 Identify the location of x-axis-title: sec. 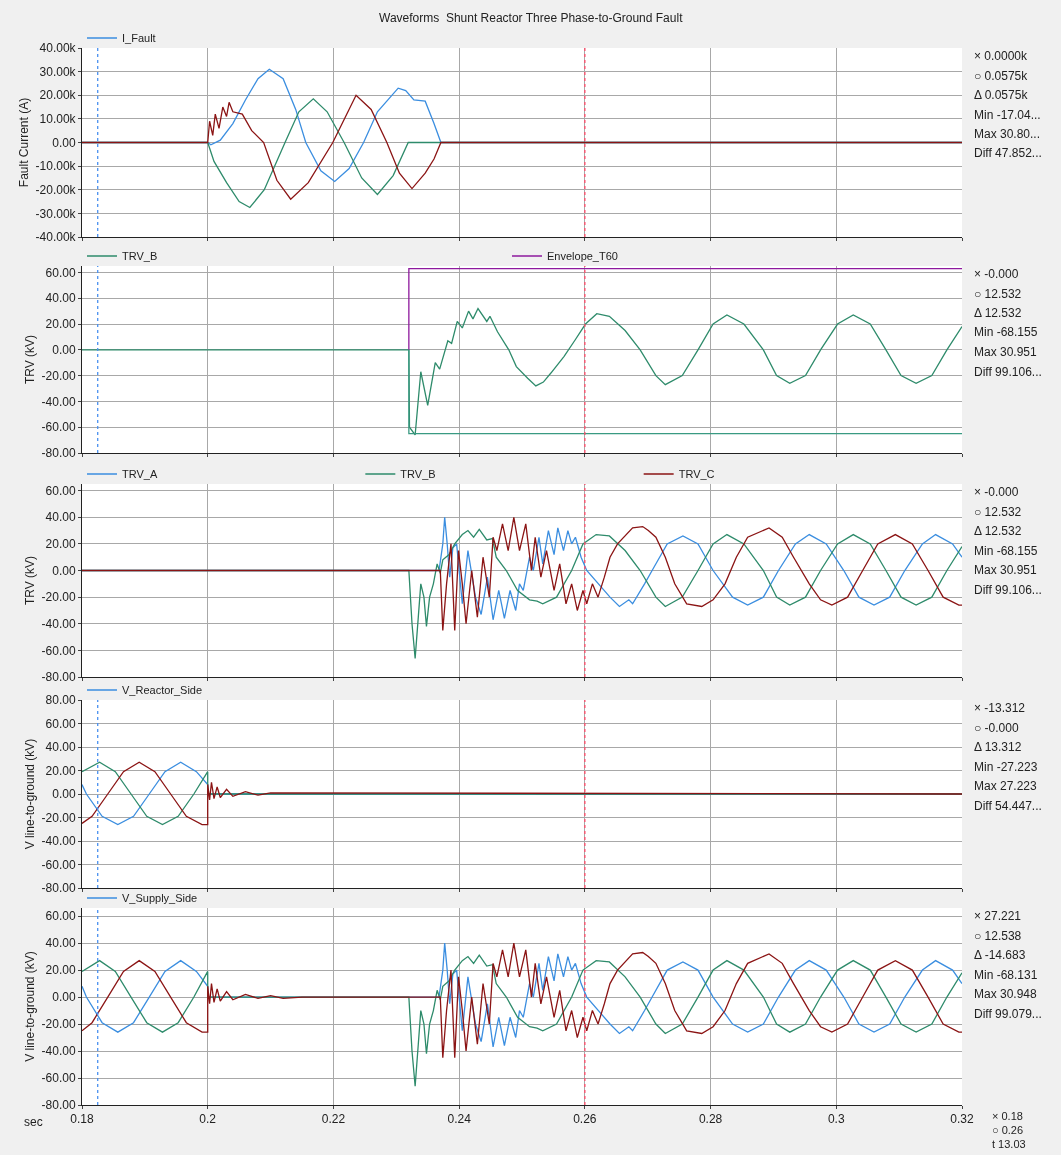
(33, 1122).